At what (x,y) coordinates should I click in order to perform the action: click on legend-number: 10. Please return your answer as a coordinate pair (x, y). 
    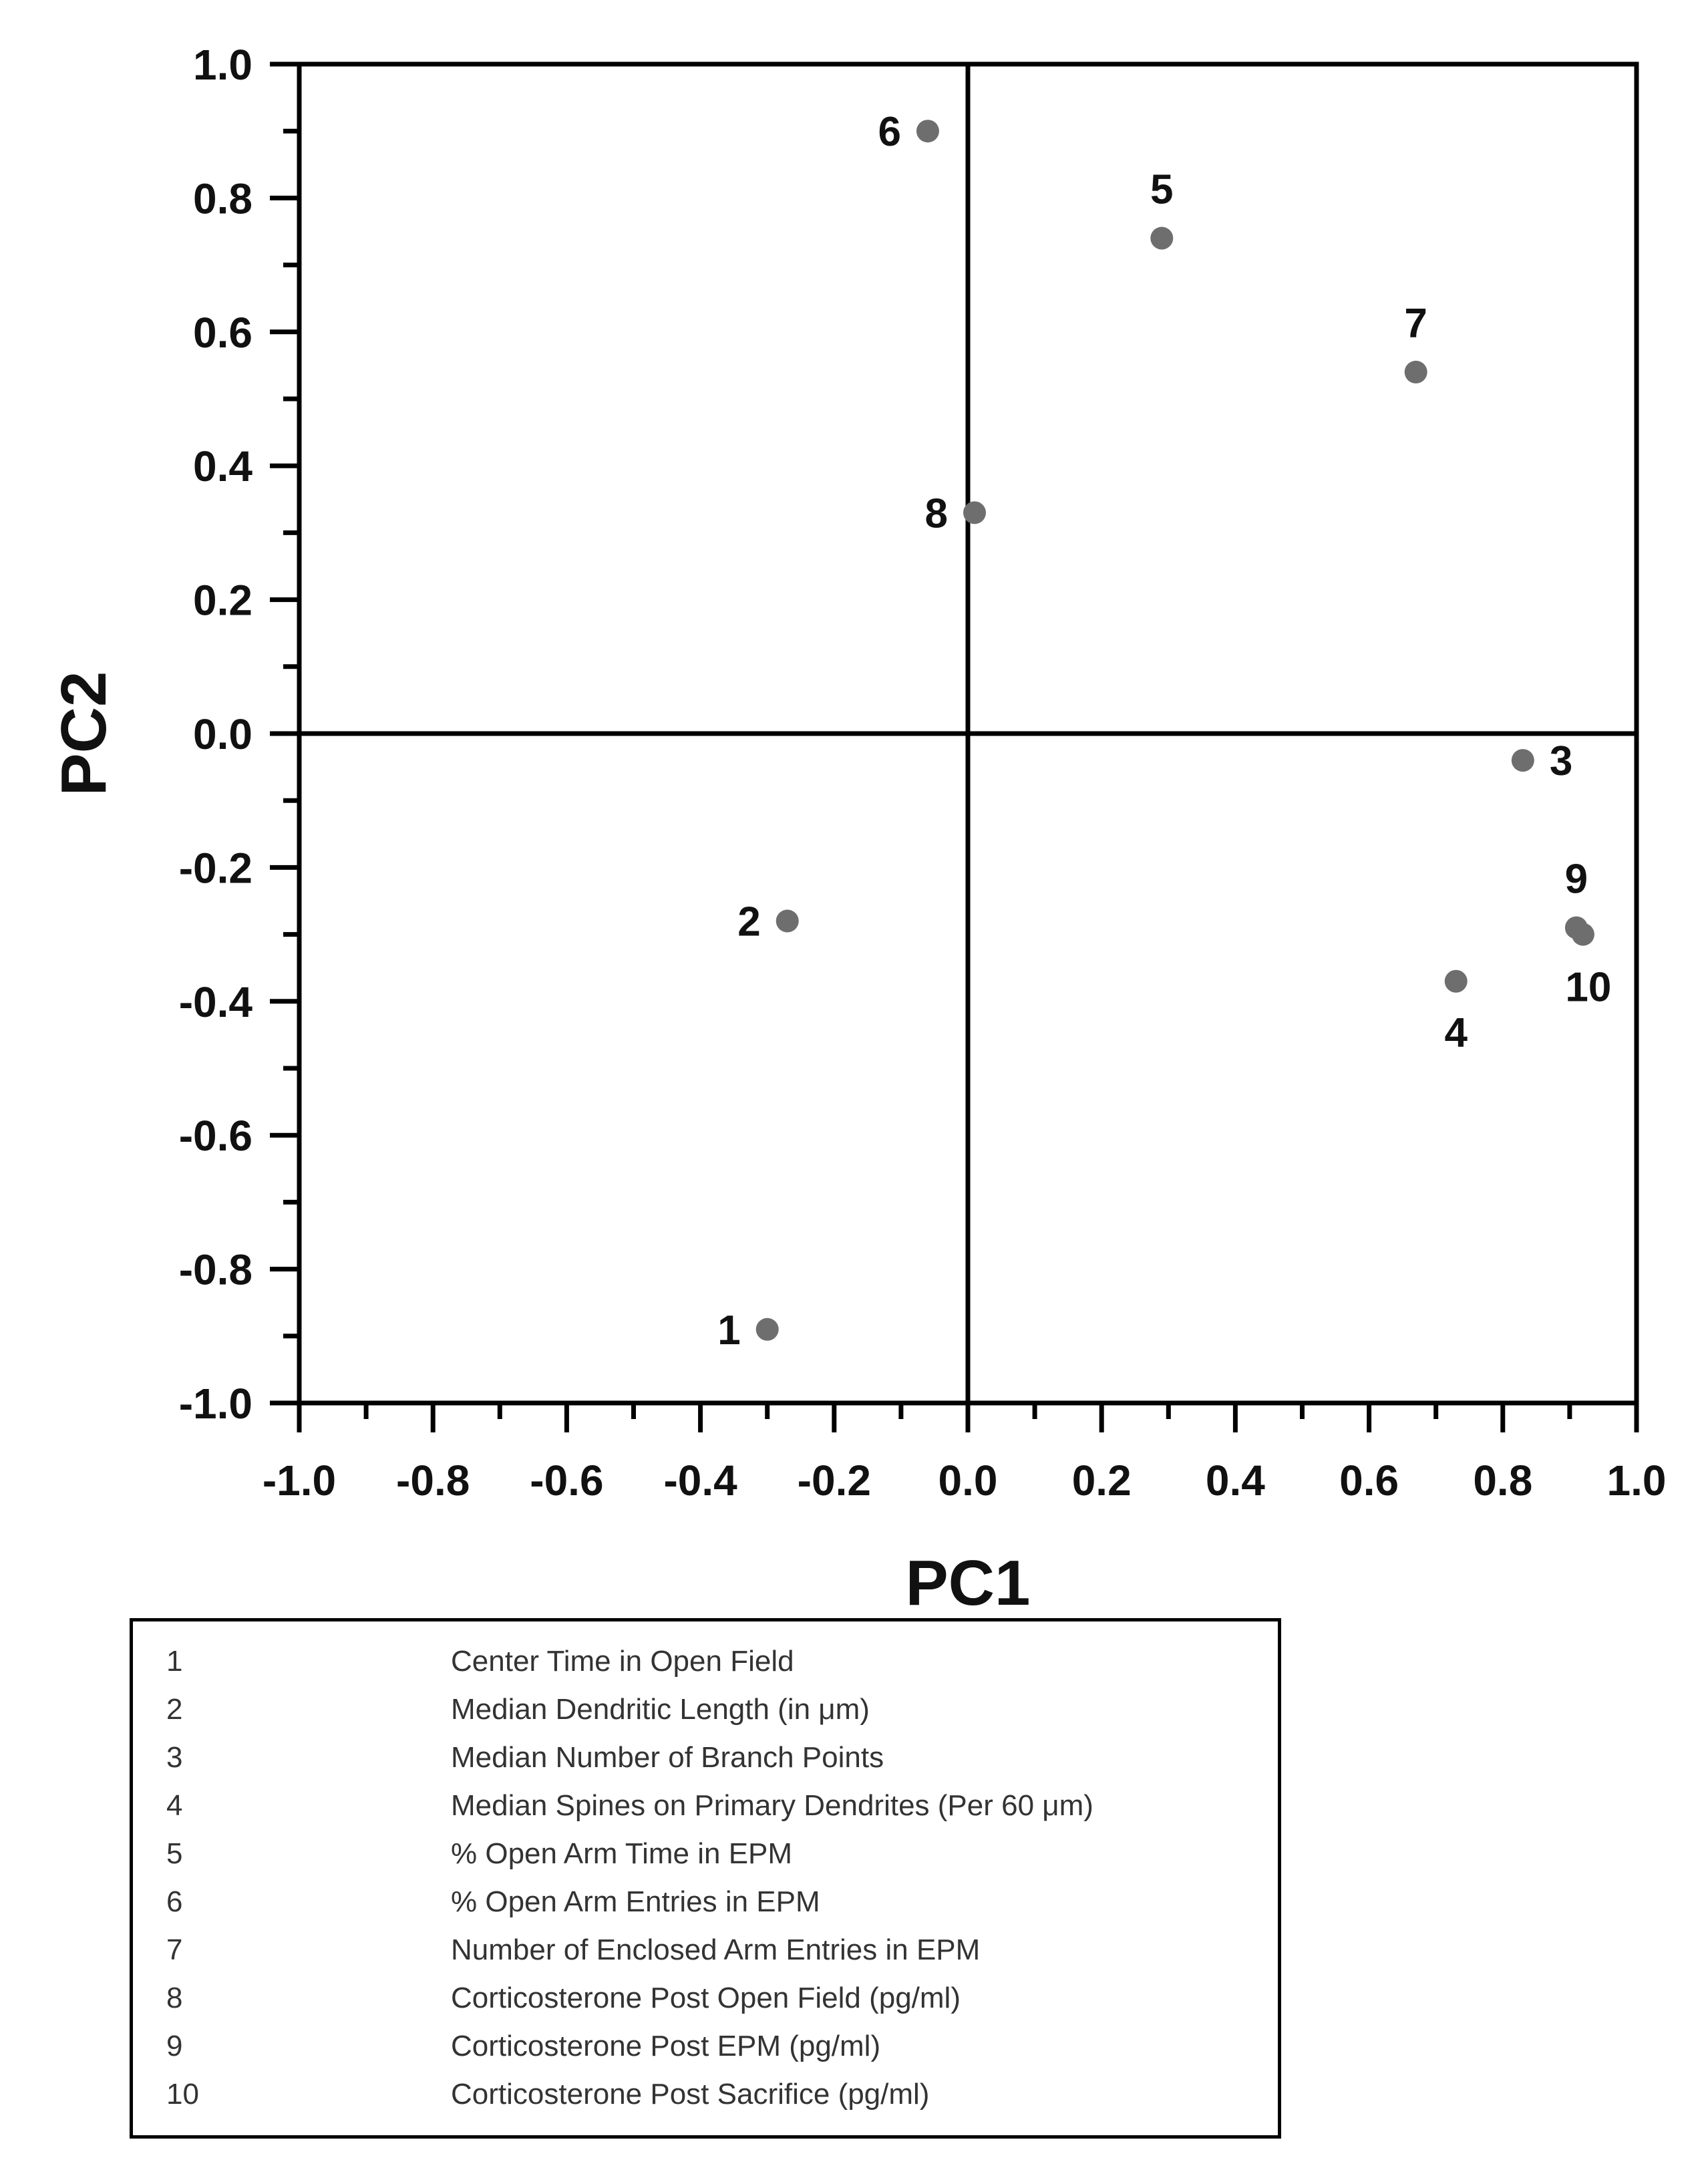
    Looking at the image, I should click on (182, 2094).